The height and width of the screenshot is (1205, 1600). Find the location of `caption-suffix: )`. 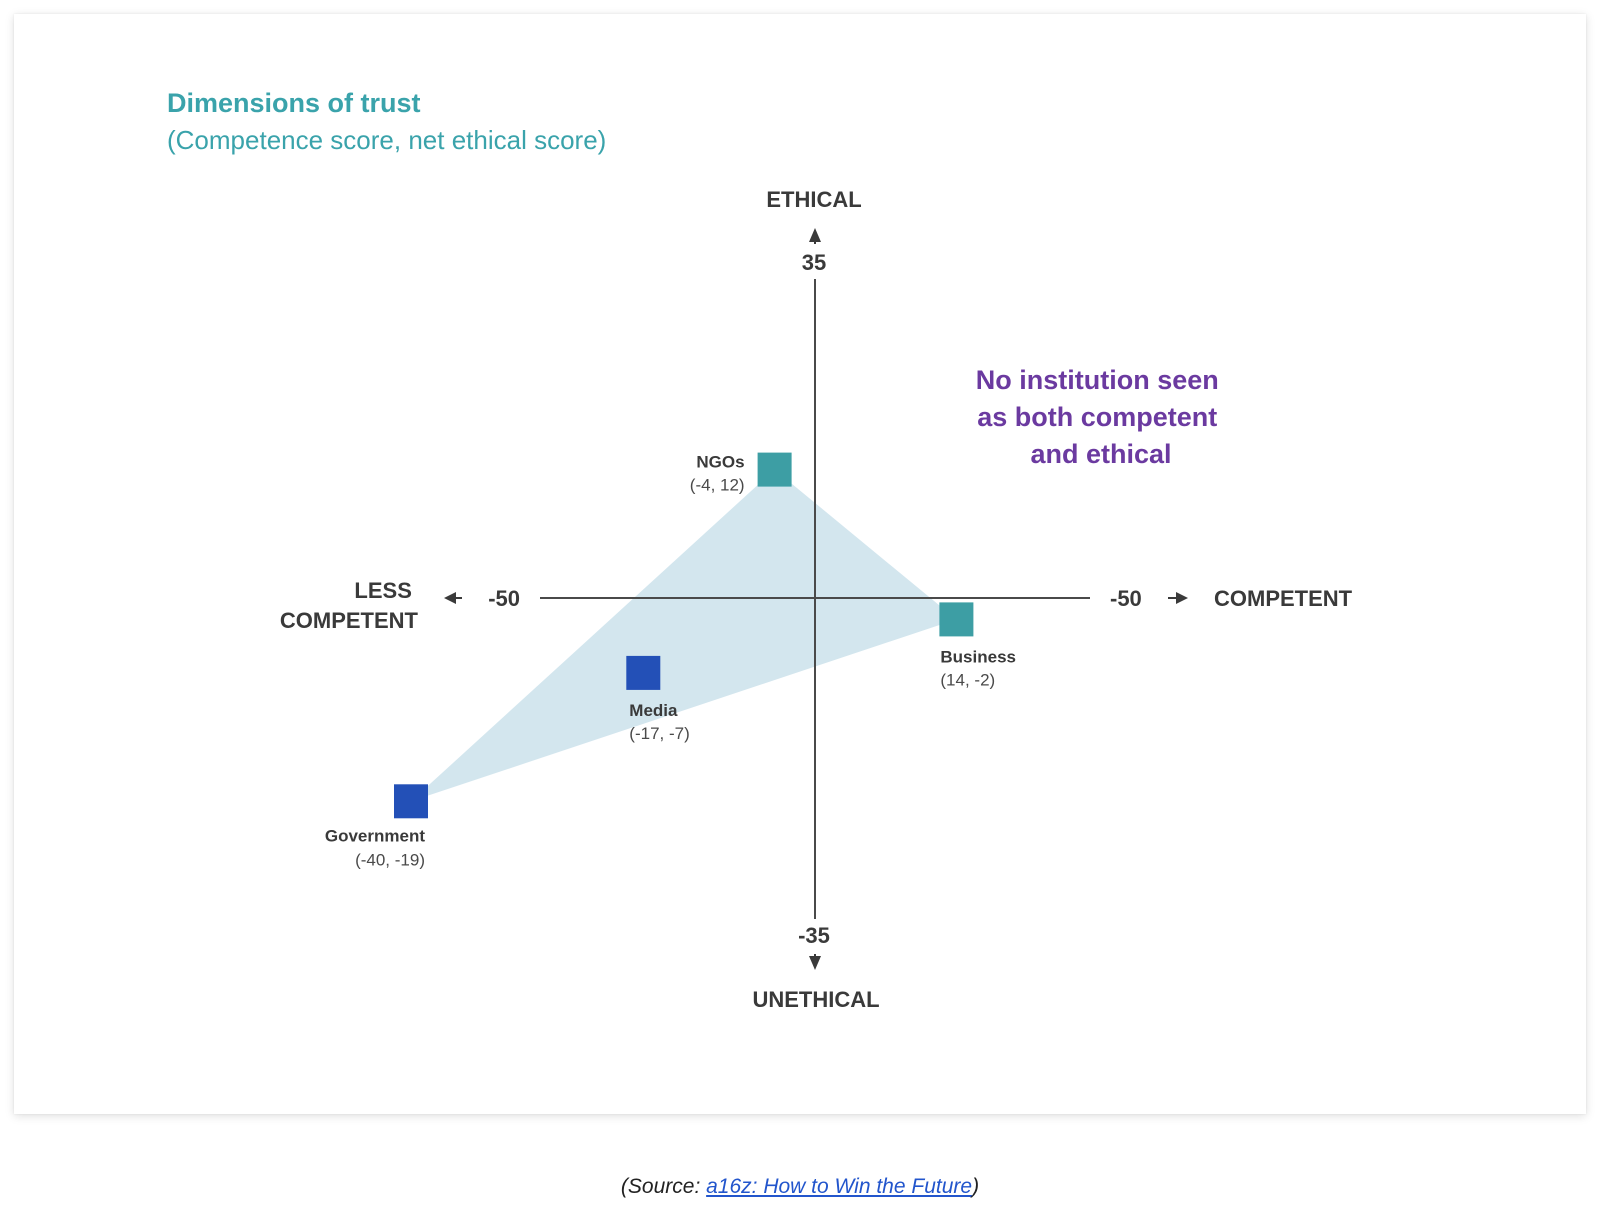

caption-suffix: ) is located at coordinates (976, 1186).